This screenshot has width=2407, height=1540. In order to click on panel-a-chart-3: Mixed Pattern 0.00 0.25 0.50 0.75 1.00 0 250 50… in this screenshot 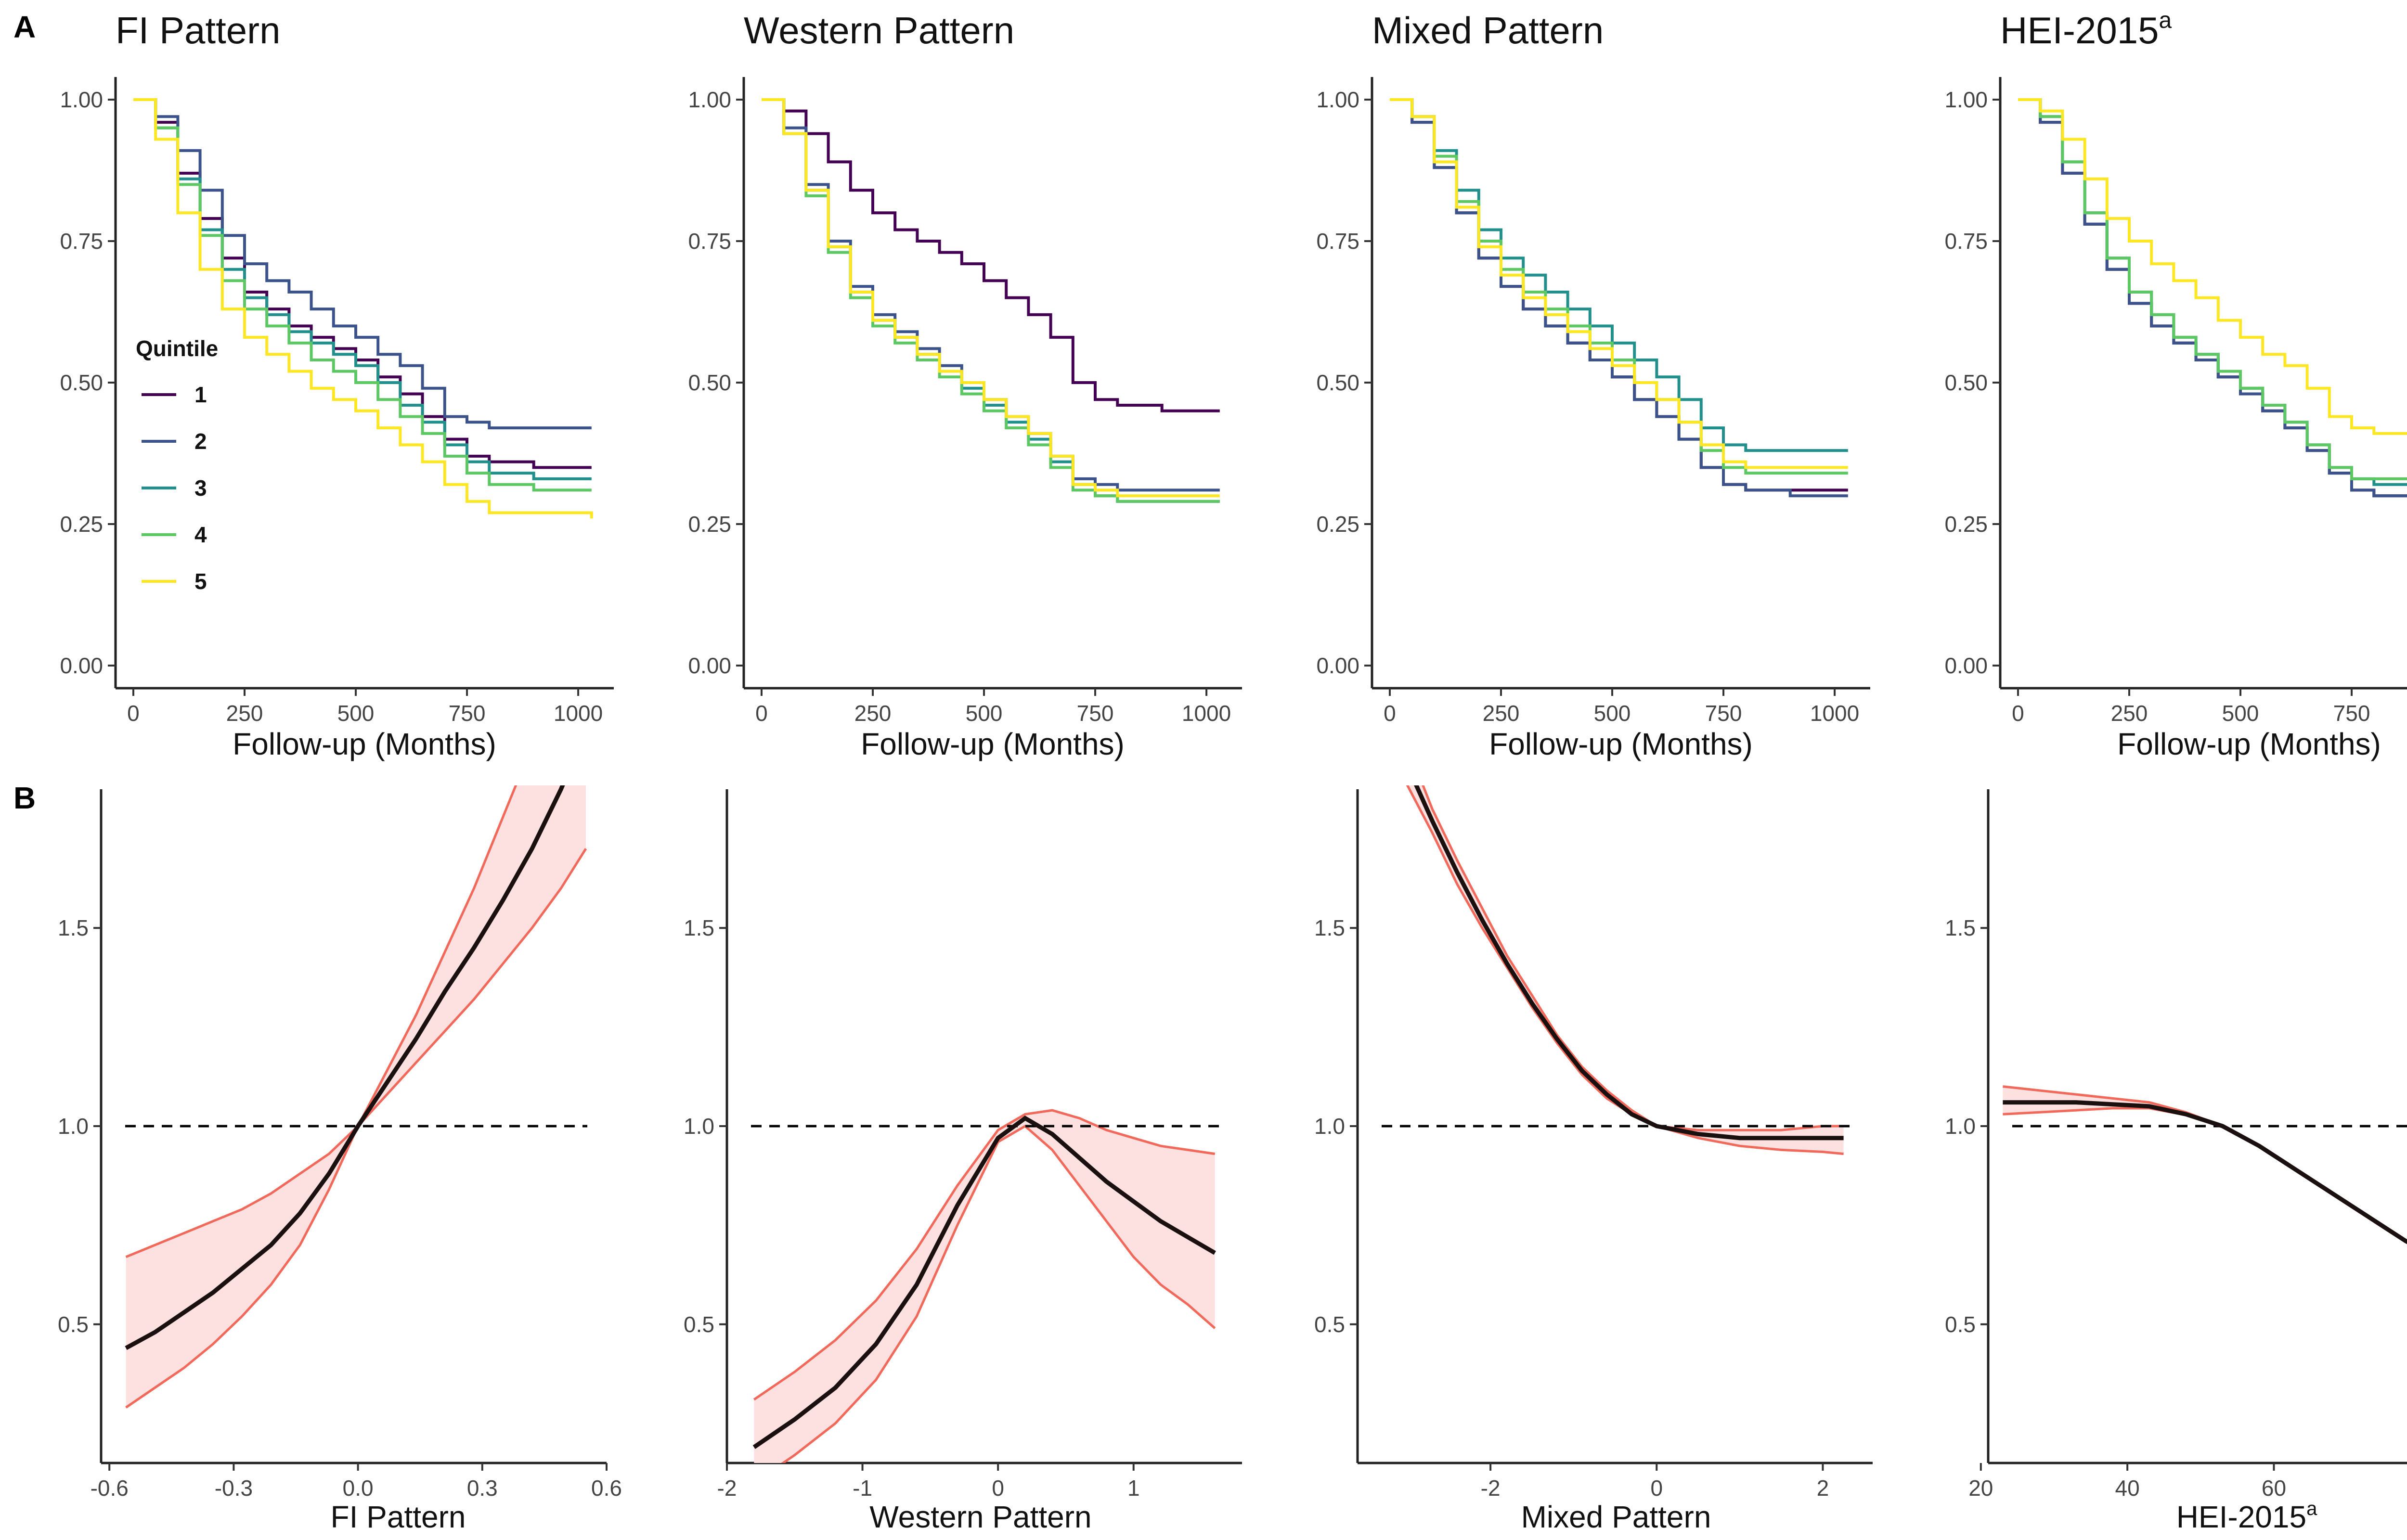, I will do `click(1593, 385)`.